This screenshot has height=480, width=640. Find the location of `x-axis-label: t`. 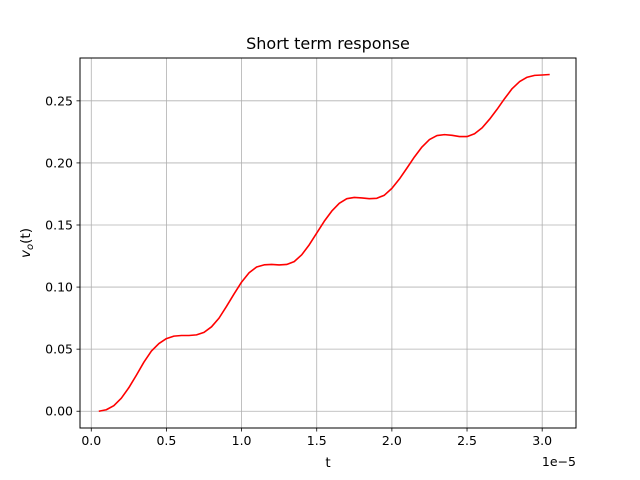

x-axis-label: t is located at coordinates (327, 463).